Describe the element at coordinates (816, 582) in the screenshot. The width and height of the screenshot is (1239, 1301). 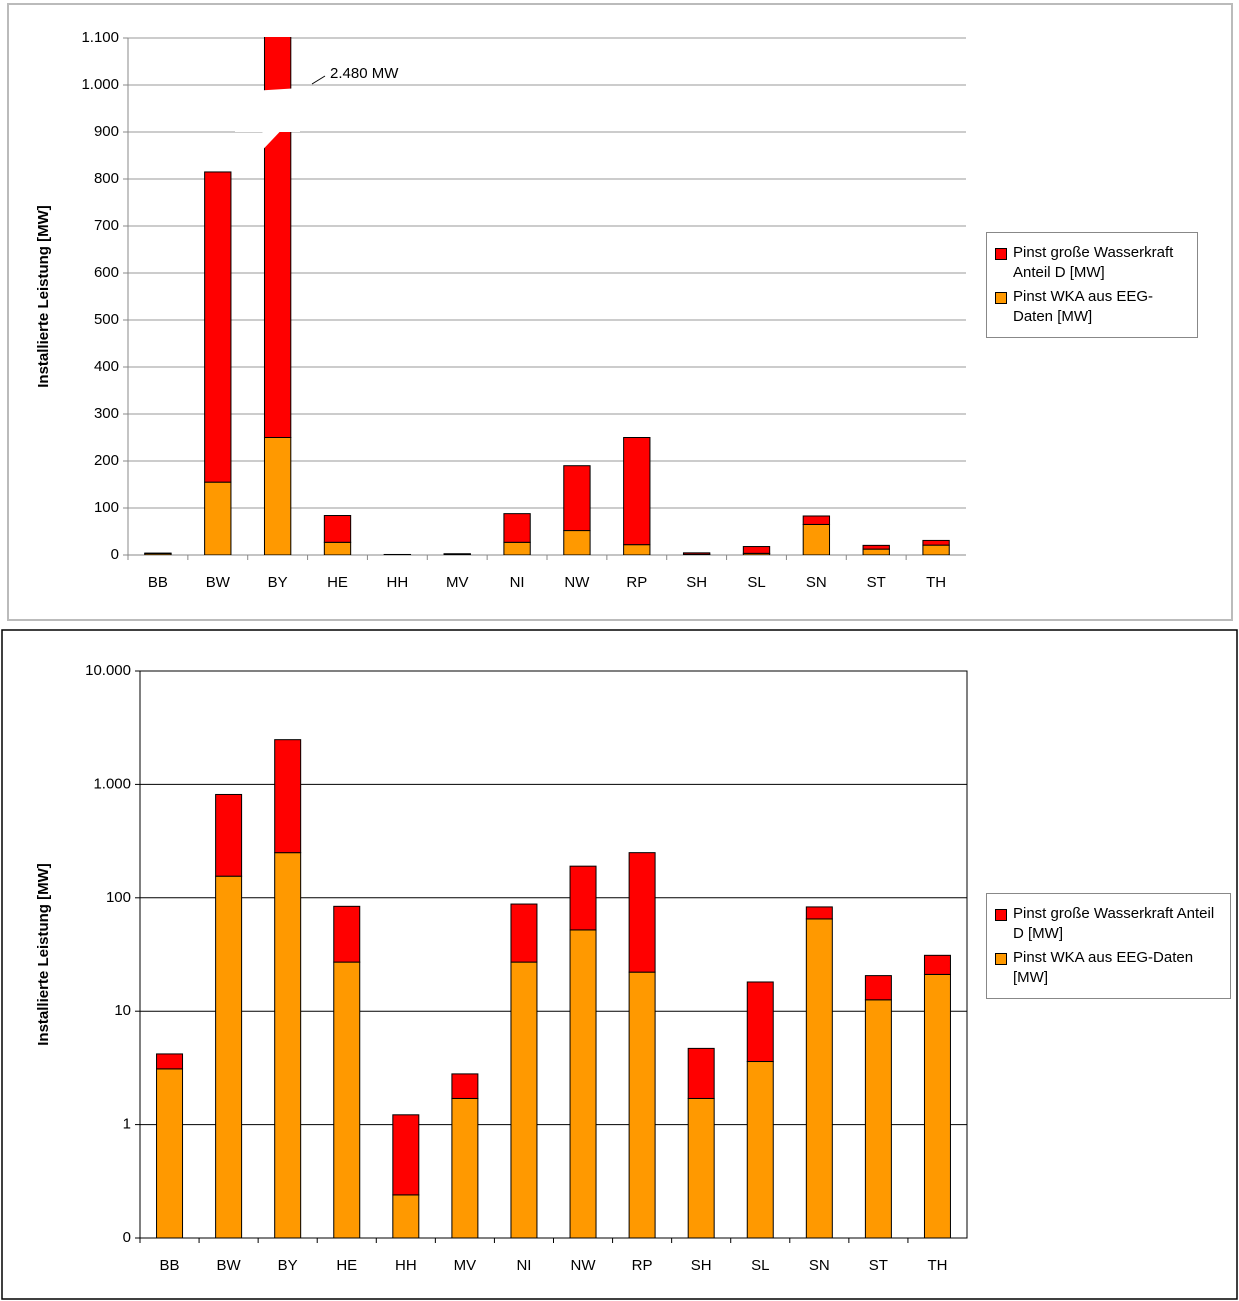
I see `x-tick-label: SN` at that location.